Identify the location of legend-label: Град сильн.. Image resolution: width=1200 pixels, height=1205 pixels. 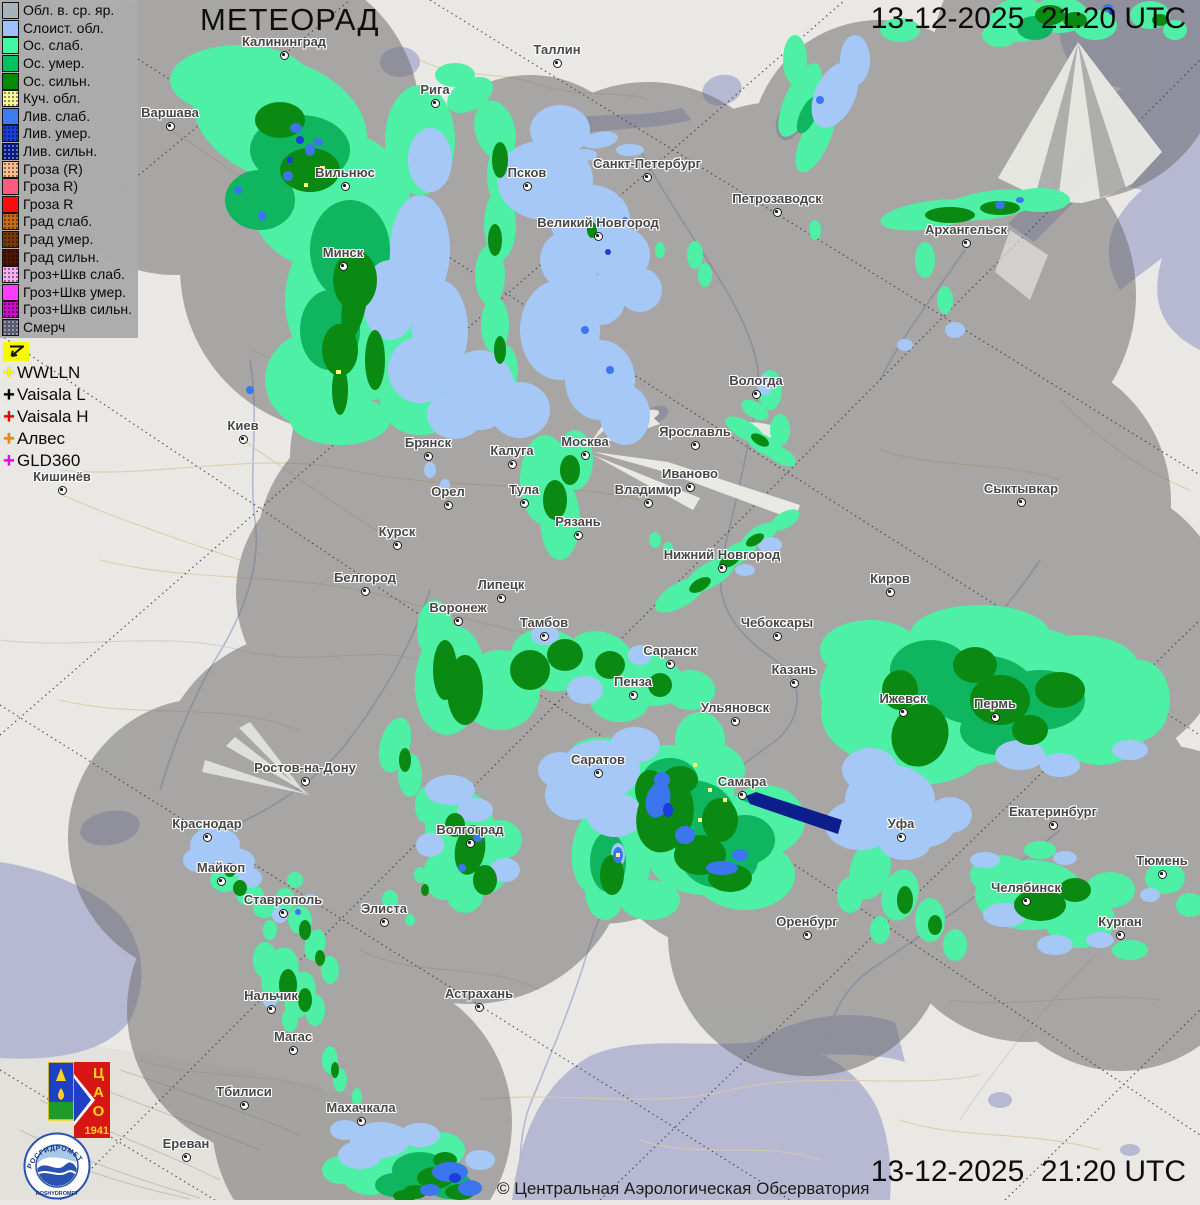
(61, 256).